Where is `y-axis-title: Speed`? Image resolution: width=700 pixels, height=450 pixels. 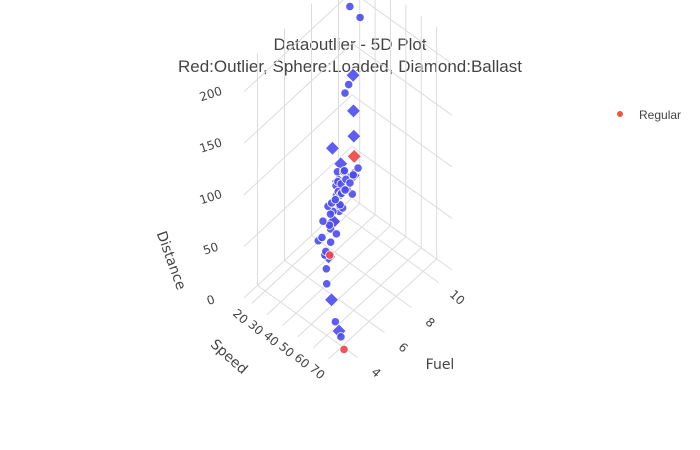
y-axis-title: Speed is located at coordinates (228, 356).